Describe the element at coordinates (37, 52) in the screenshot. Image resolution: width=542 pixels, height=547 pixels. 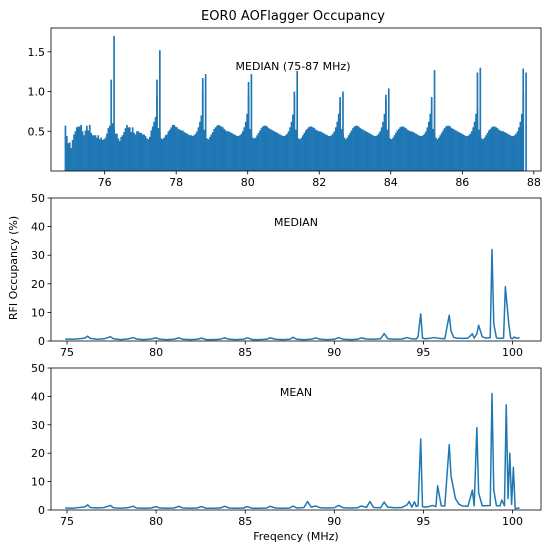
I see `y-tick-label: 1.5` at that location.